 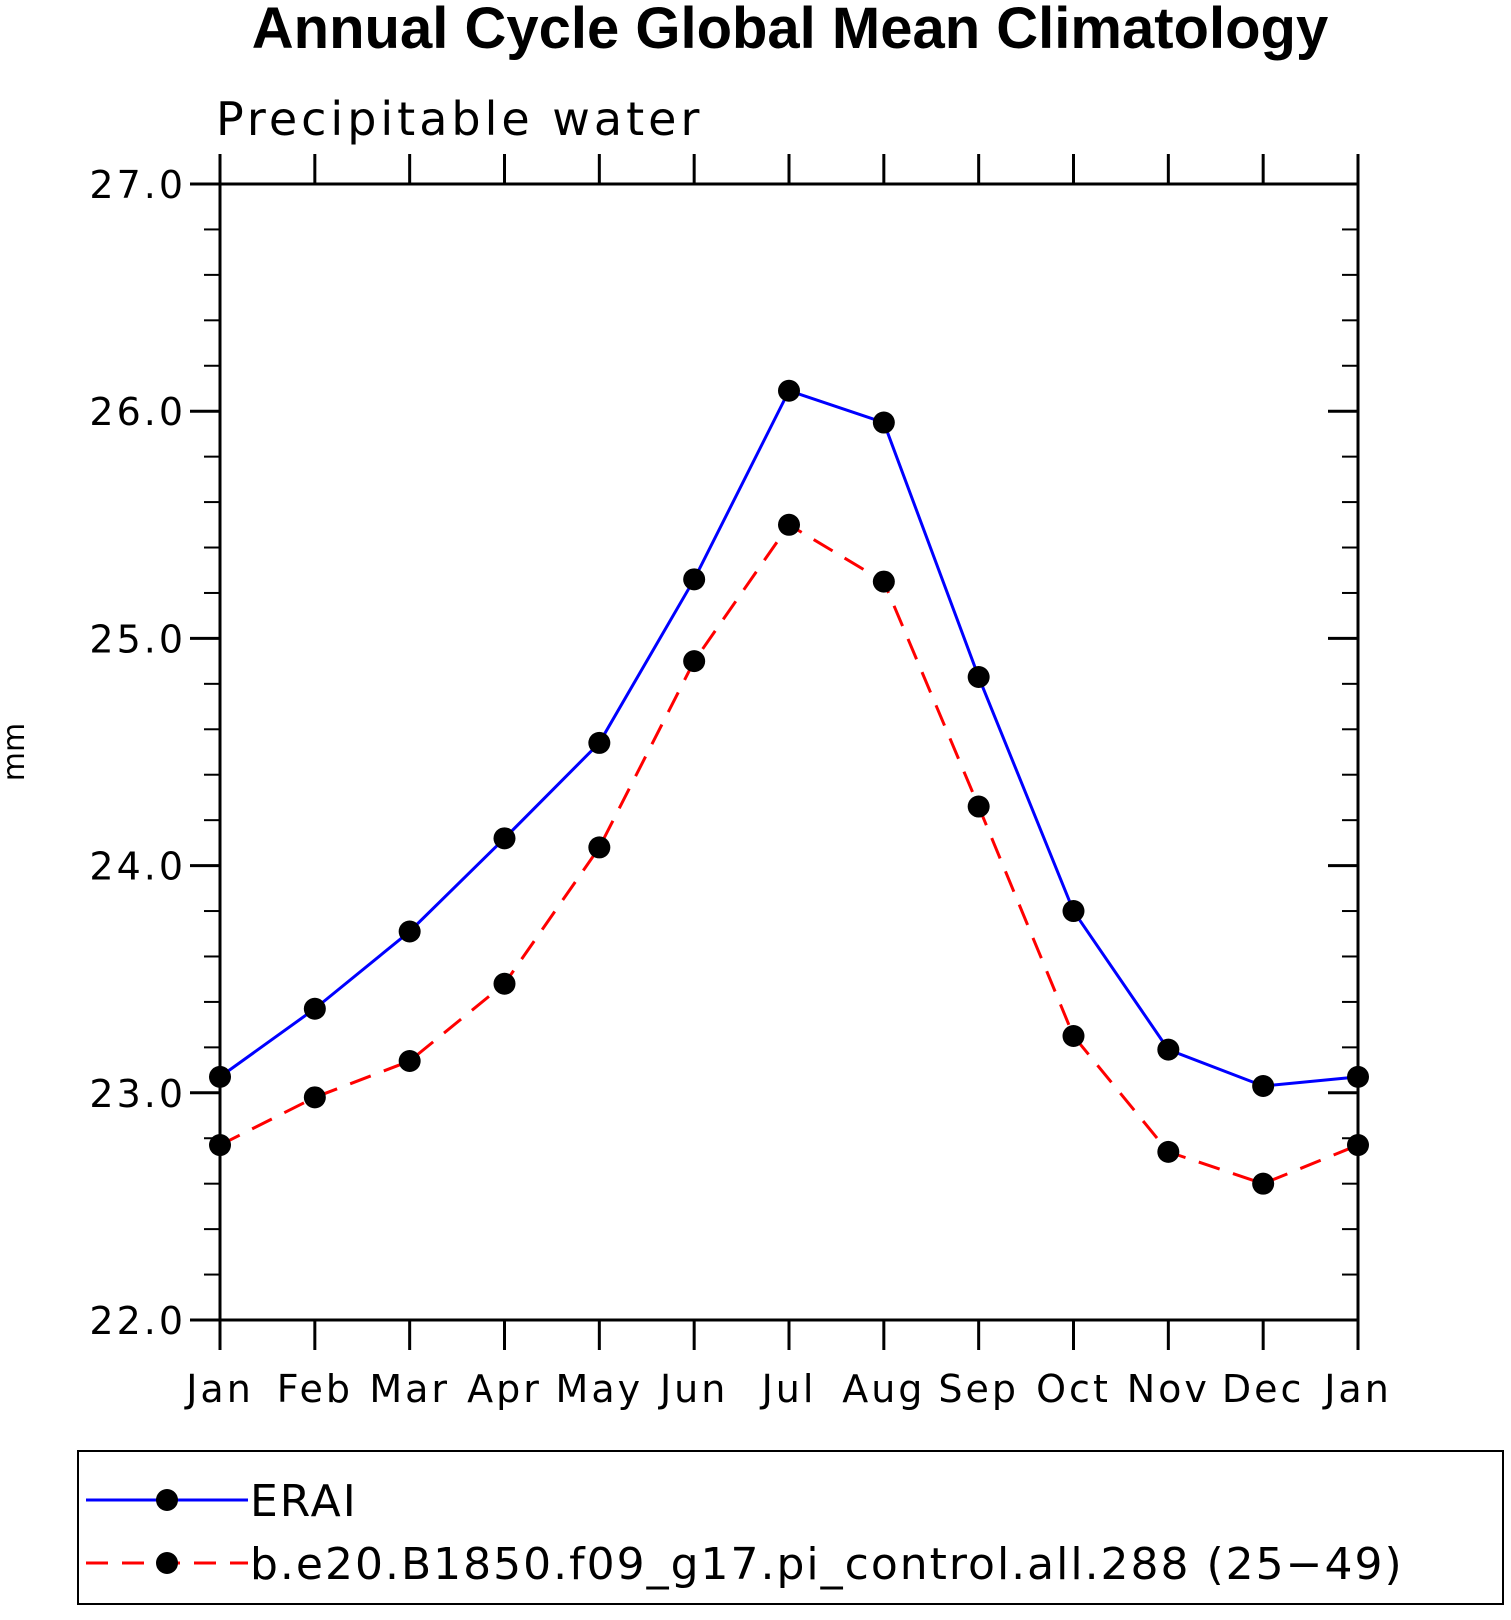 I want to click on x-tick-label: Feb, so click(x=315, y=1389).